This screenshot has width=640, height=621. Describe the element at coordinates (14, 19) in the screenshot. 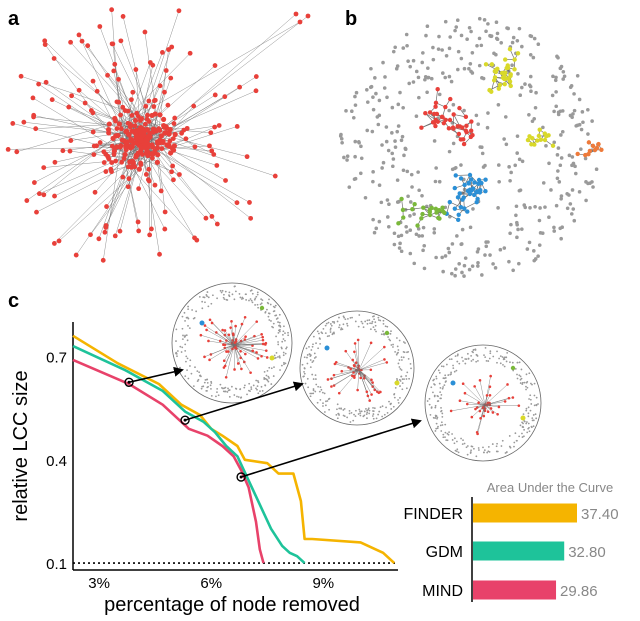

I see `panel-label-a: a` at that location.